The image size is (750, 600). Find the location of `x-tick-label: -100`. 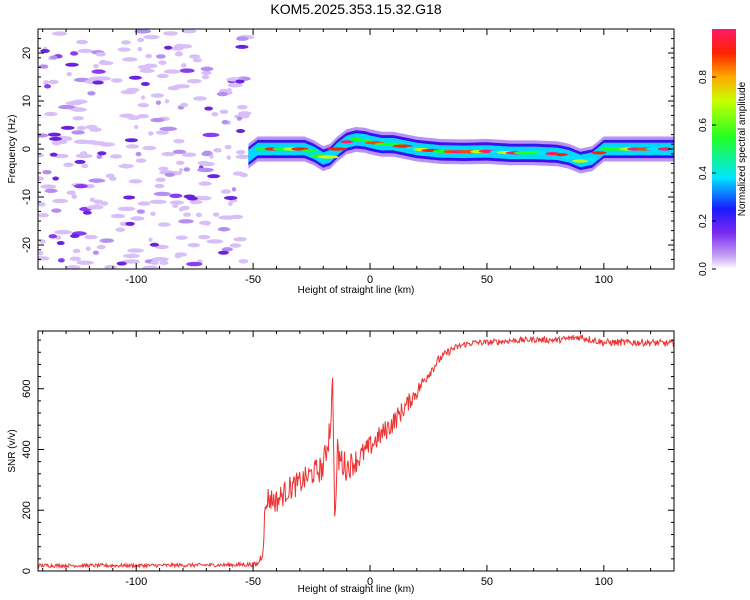

x-tick-label: -100 is located at coordinates (136, 280).